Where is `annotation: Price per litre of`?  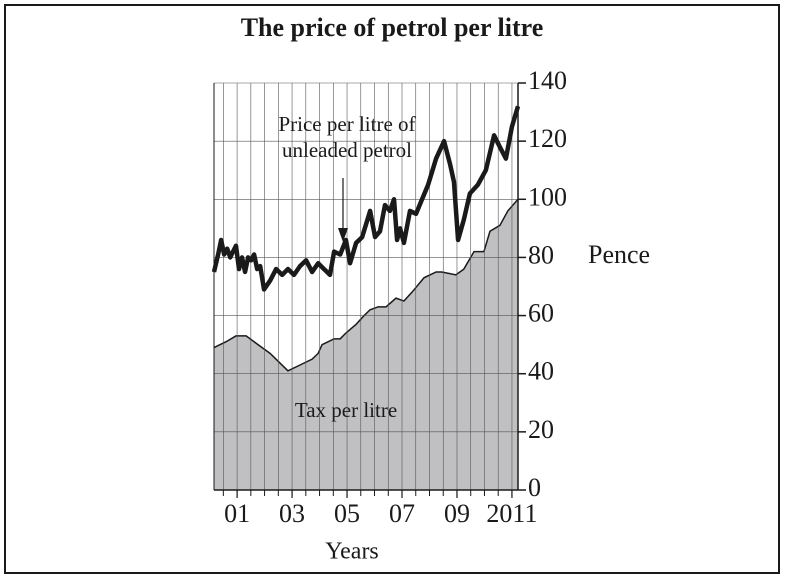
annotation: Price per litre of is located at coordinates (346, 124).